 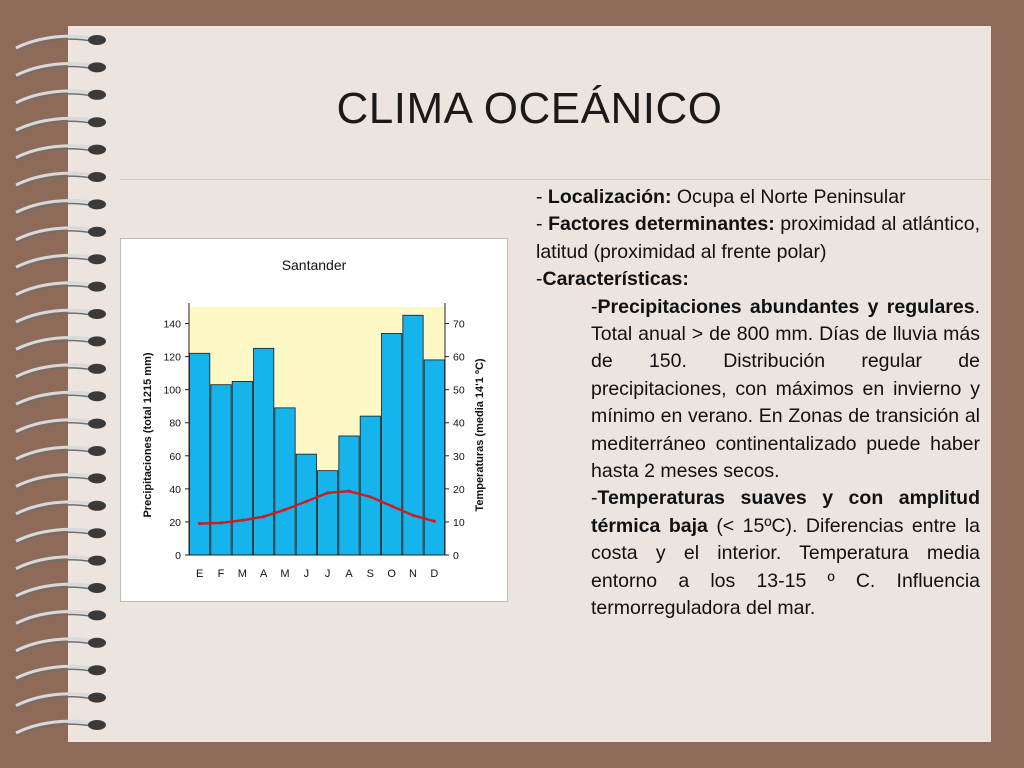 I want to click on left-tick-label: 60, so click(x=175, y=457).